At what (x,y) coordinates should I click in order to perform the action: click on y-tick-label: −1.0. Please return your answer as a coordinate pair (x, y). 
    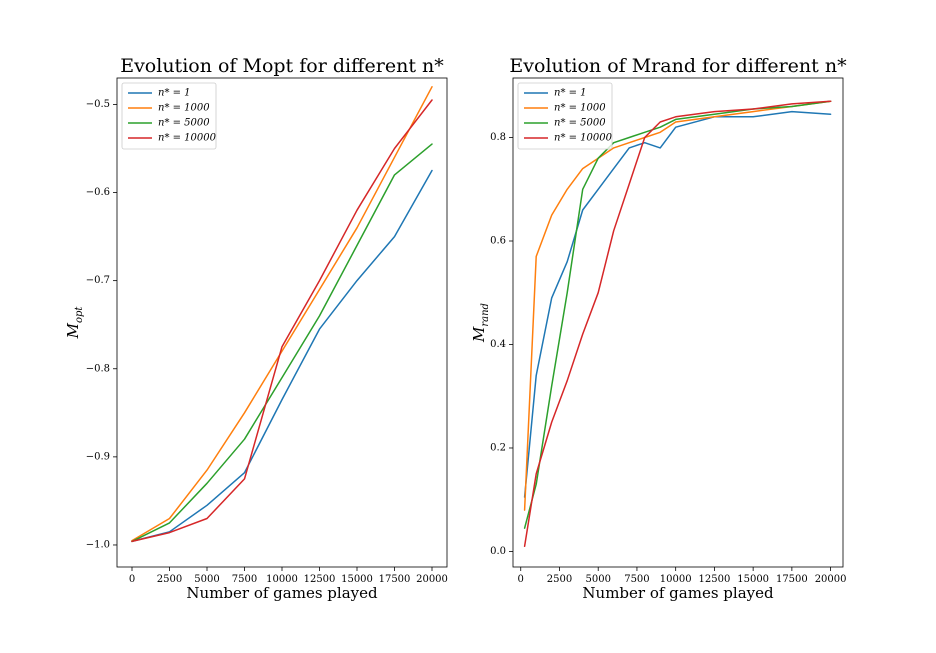
    Looking at the image, I should click on (98, 544).